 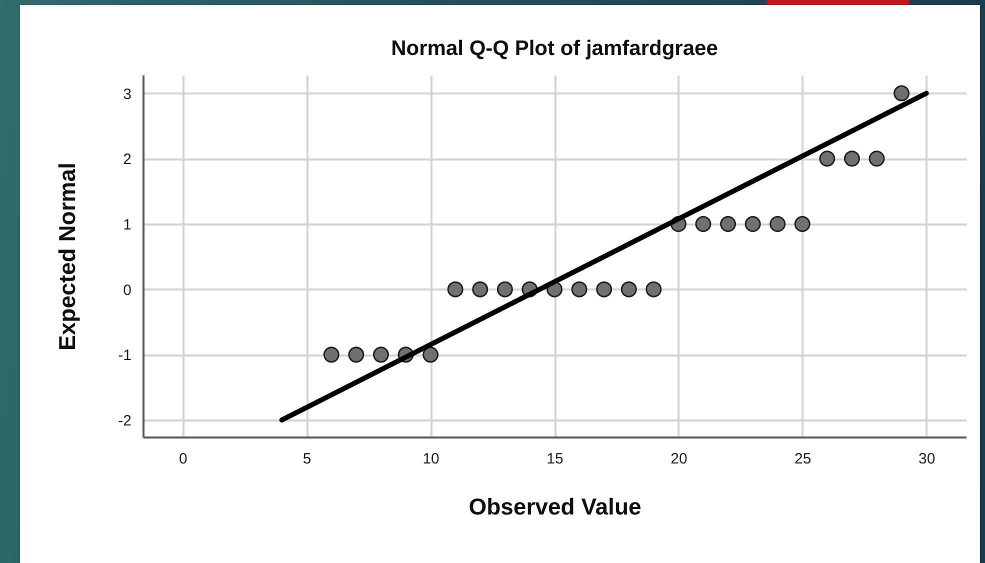 What do you see at coordinates (127, 159) in the screenshot?
I see `y-tick-label: 2` at bounding box center [127, 159].